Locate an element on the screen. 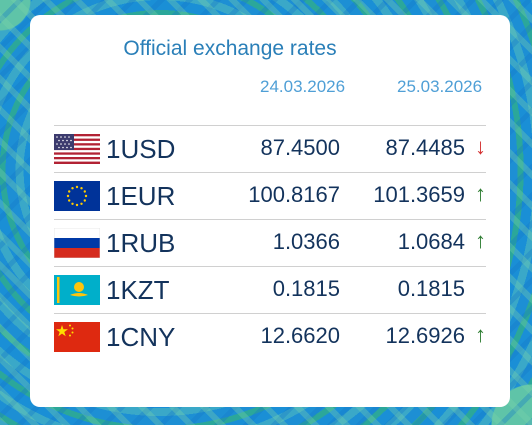 The width and height of the screenshot is (532, 425). rate-previous: 12.6620 is located at coordinates (300, 335).